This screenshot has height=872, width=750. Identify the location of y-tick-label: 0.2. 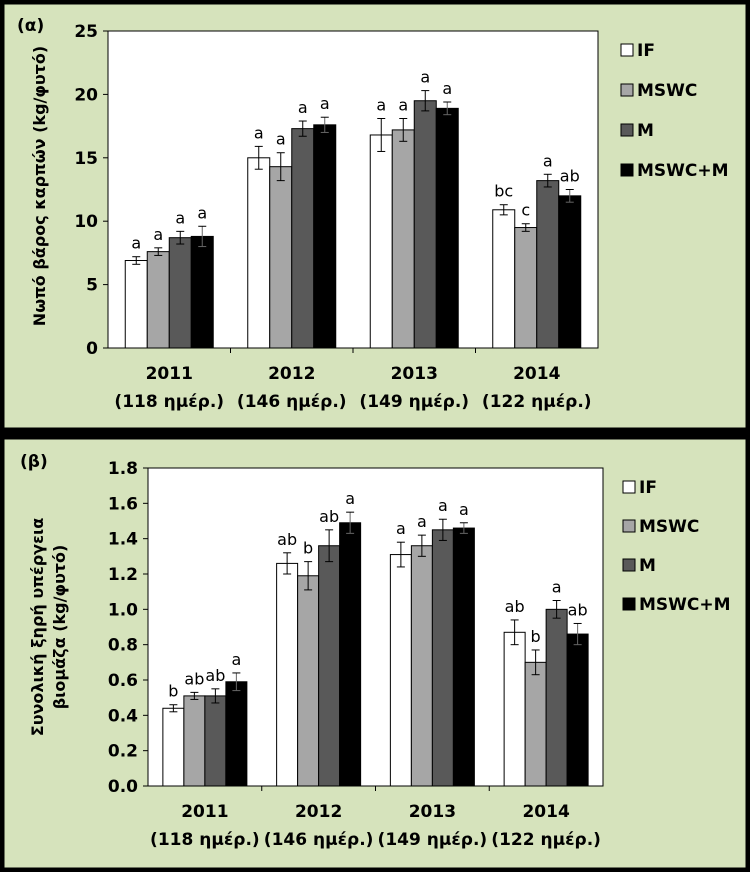
(123, 752).